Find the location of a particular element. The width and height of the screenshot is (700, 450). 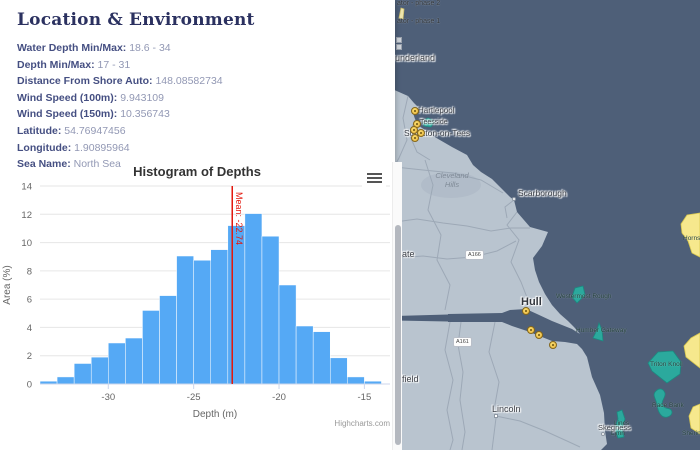

windfarm-label-race-bank: Race Bank is located at coordinates (668, 405).